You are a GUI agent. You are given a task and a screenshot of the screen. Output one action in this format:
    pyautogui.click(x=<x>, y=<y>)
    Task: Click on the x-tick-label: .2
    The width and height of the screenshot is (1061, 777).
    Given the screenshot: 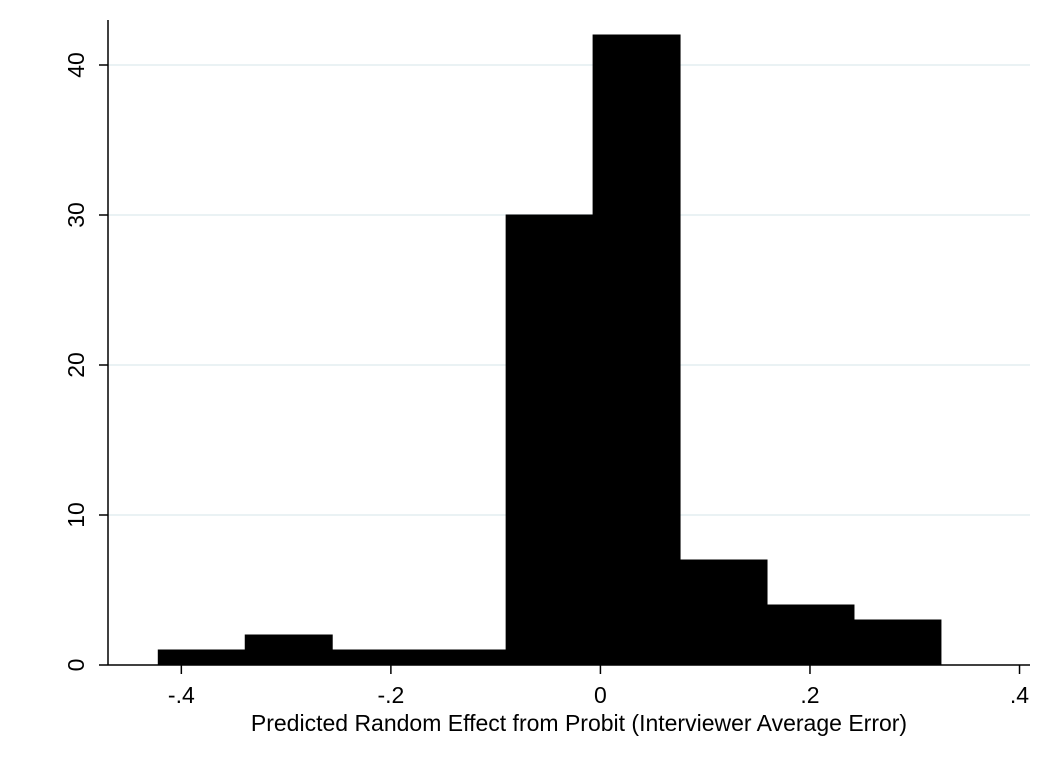 What is the action you would take?
    pyautogui.click(x=809, y=695)
    